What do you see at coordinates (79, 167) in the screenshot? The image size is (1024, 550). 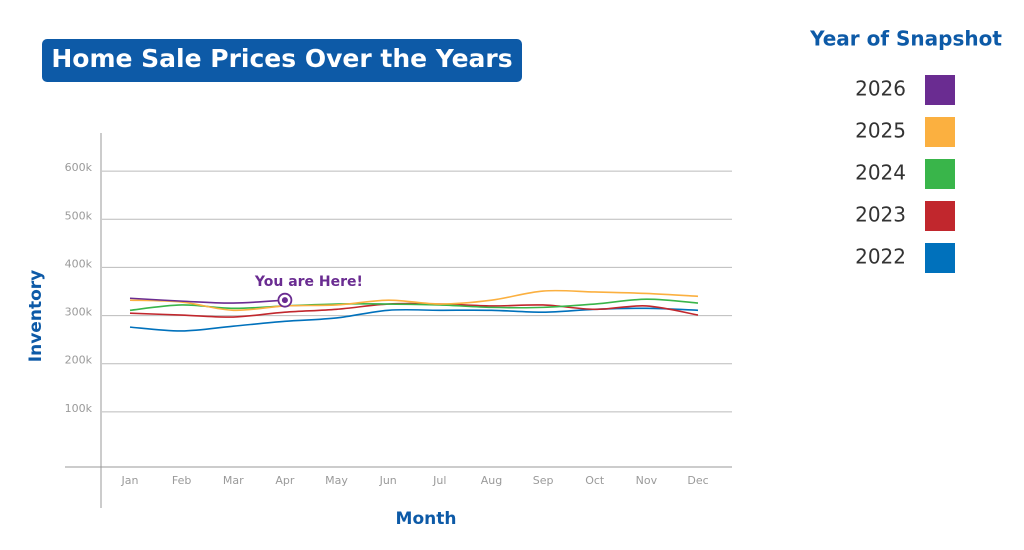 I see `y-tick-label: 600k` at bounding box center [79, 167].